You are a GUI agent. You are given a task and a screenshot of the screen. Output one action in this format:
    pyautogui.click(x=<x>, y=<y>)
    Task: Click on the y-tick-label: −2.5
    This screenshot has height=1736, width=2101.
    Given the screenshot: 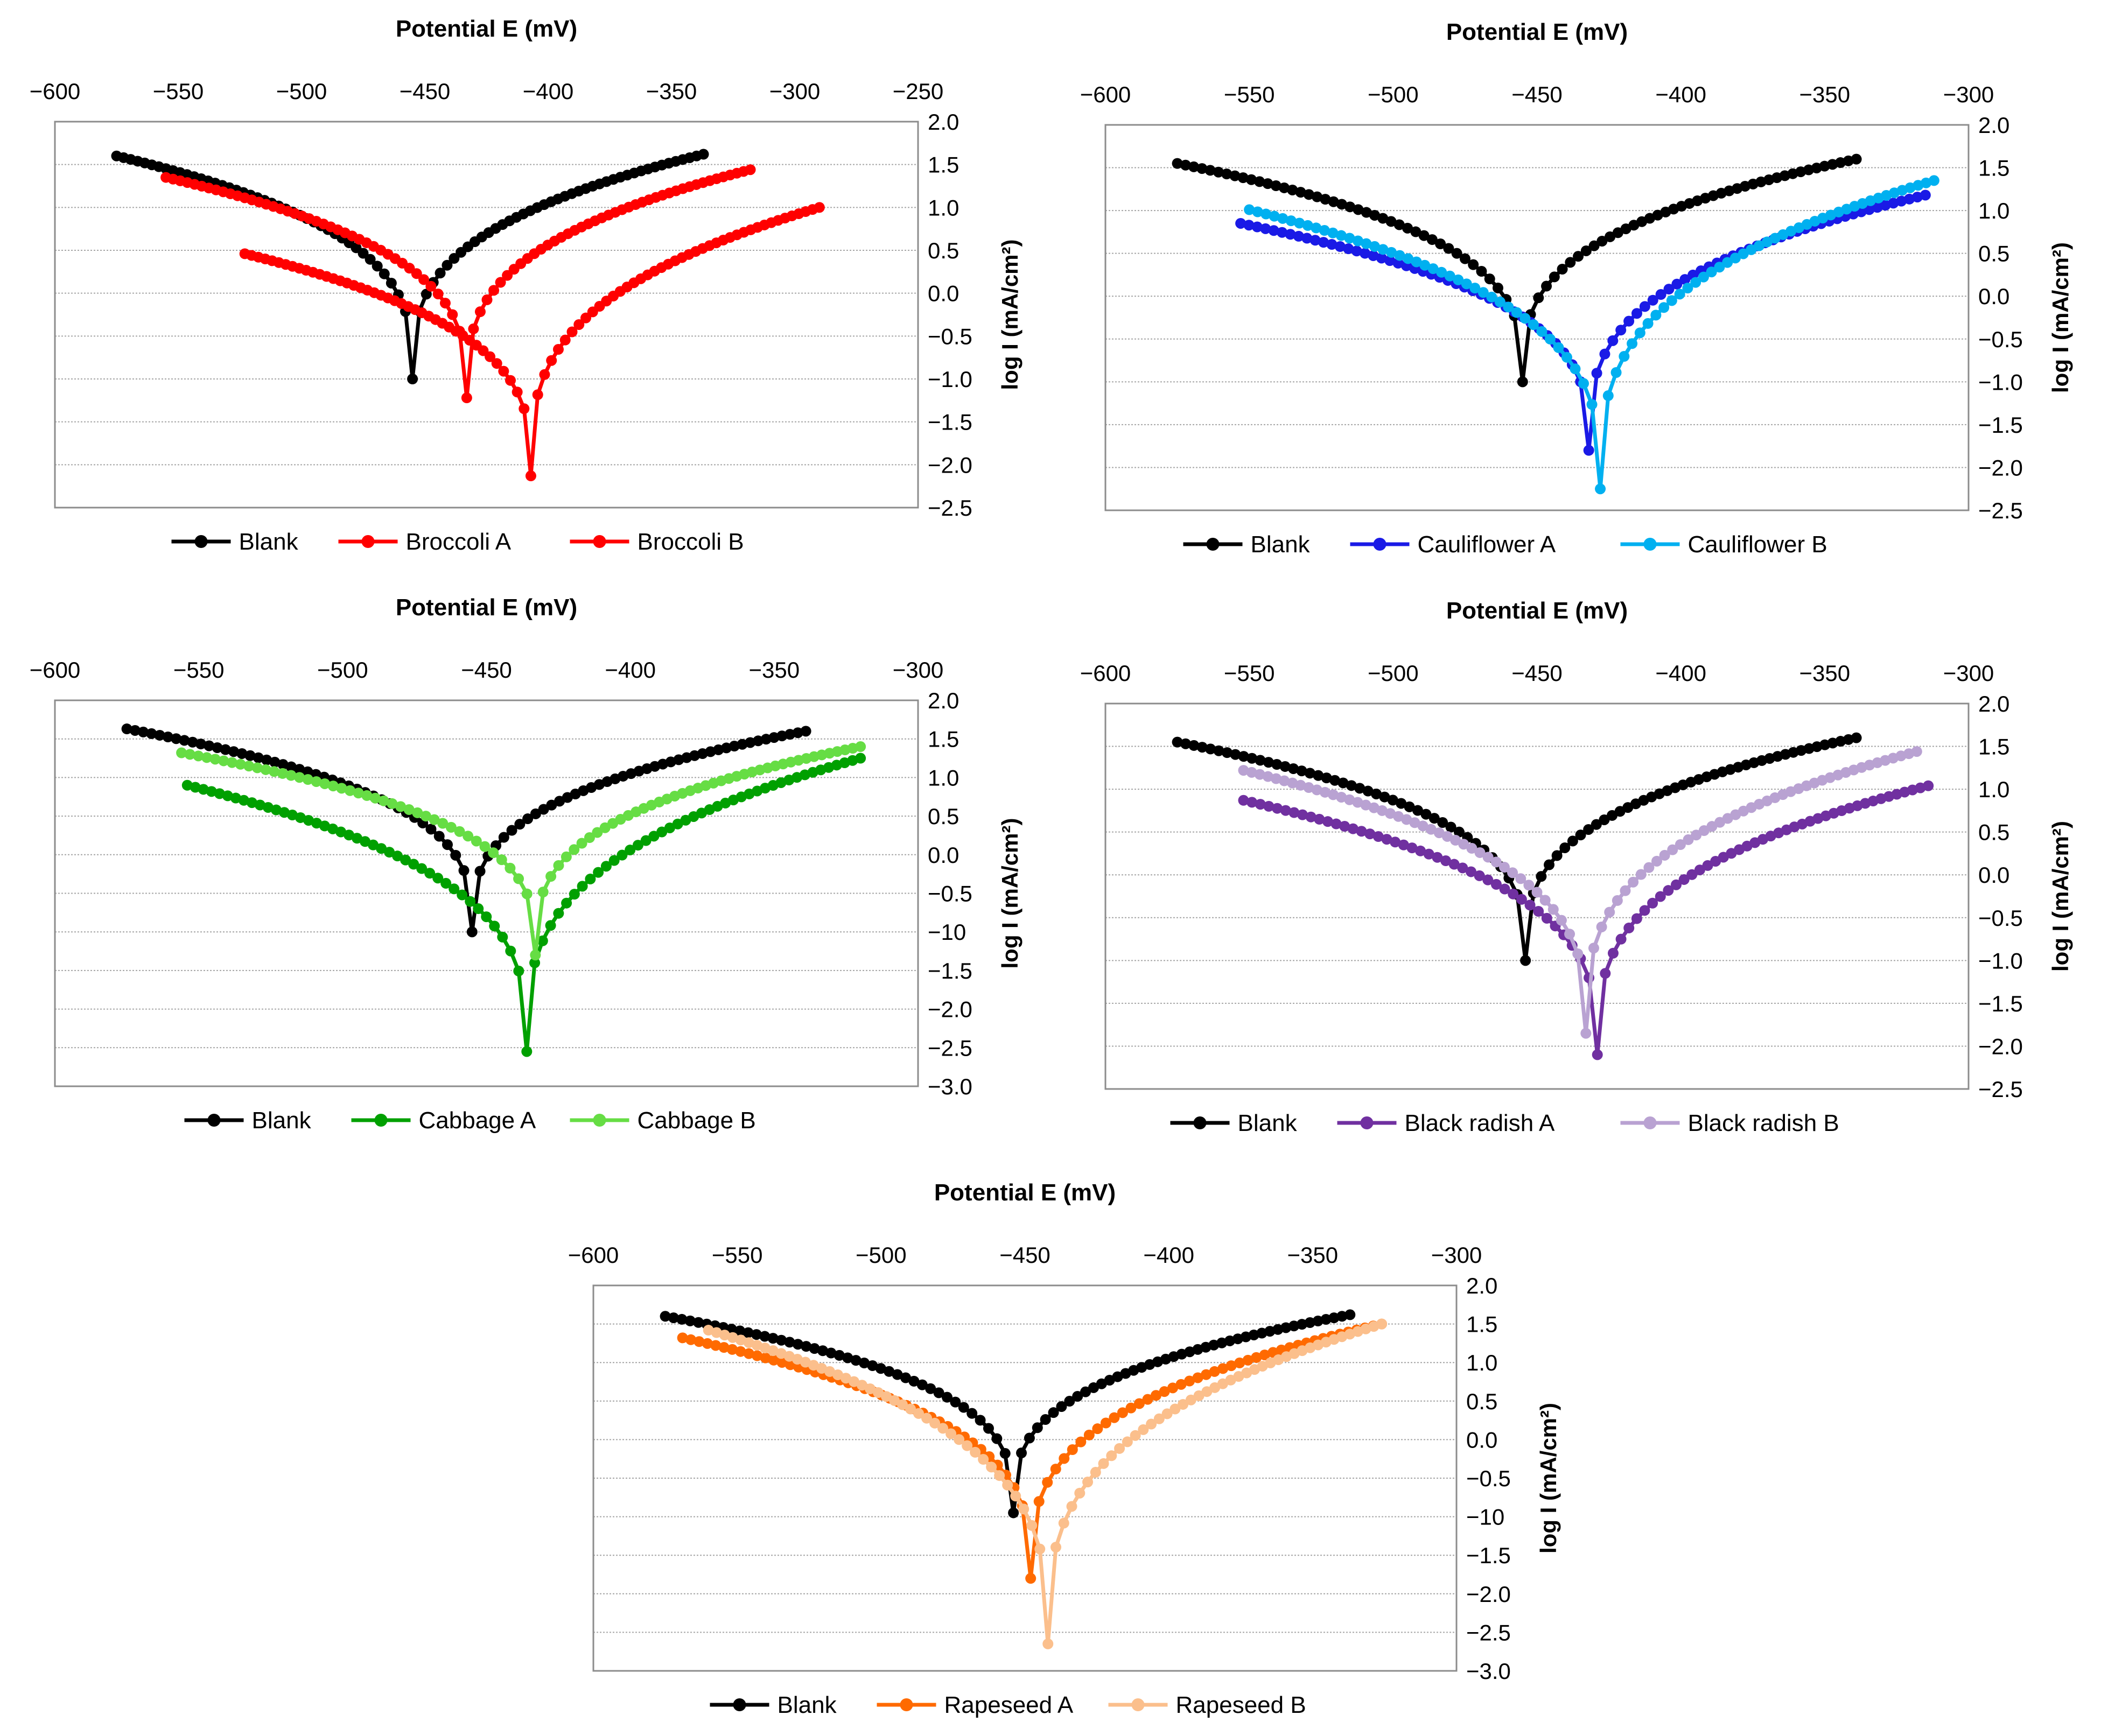 What is the action you would take?
    pyautogui.click(x=1489, y=1632)
    